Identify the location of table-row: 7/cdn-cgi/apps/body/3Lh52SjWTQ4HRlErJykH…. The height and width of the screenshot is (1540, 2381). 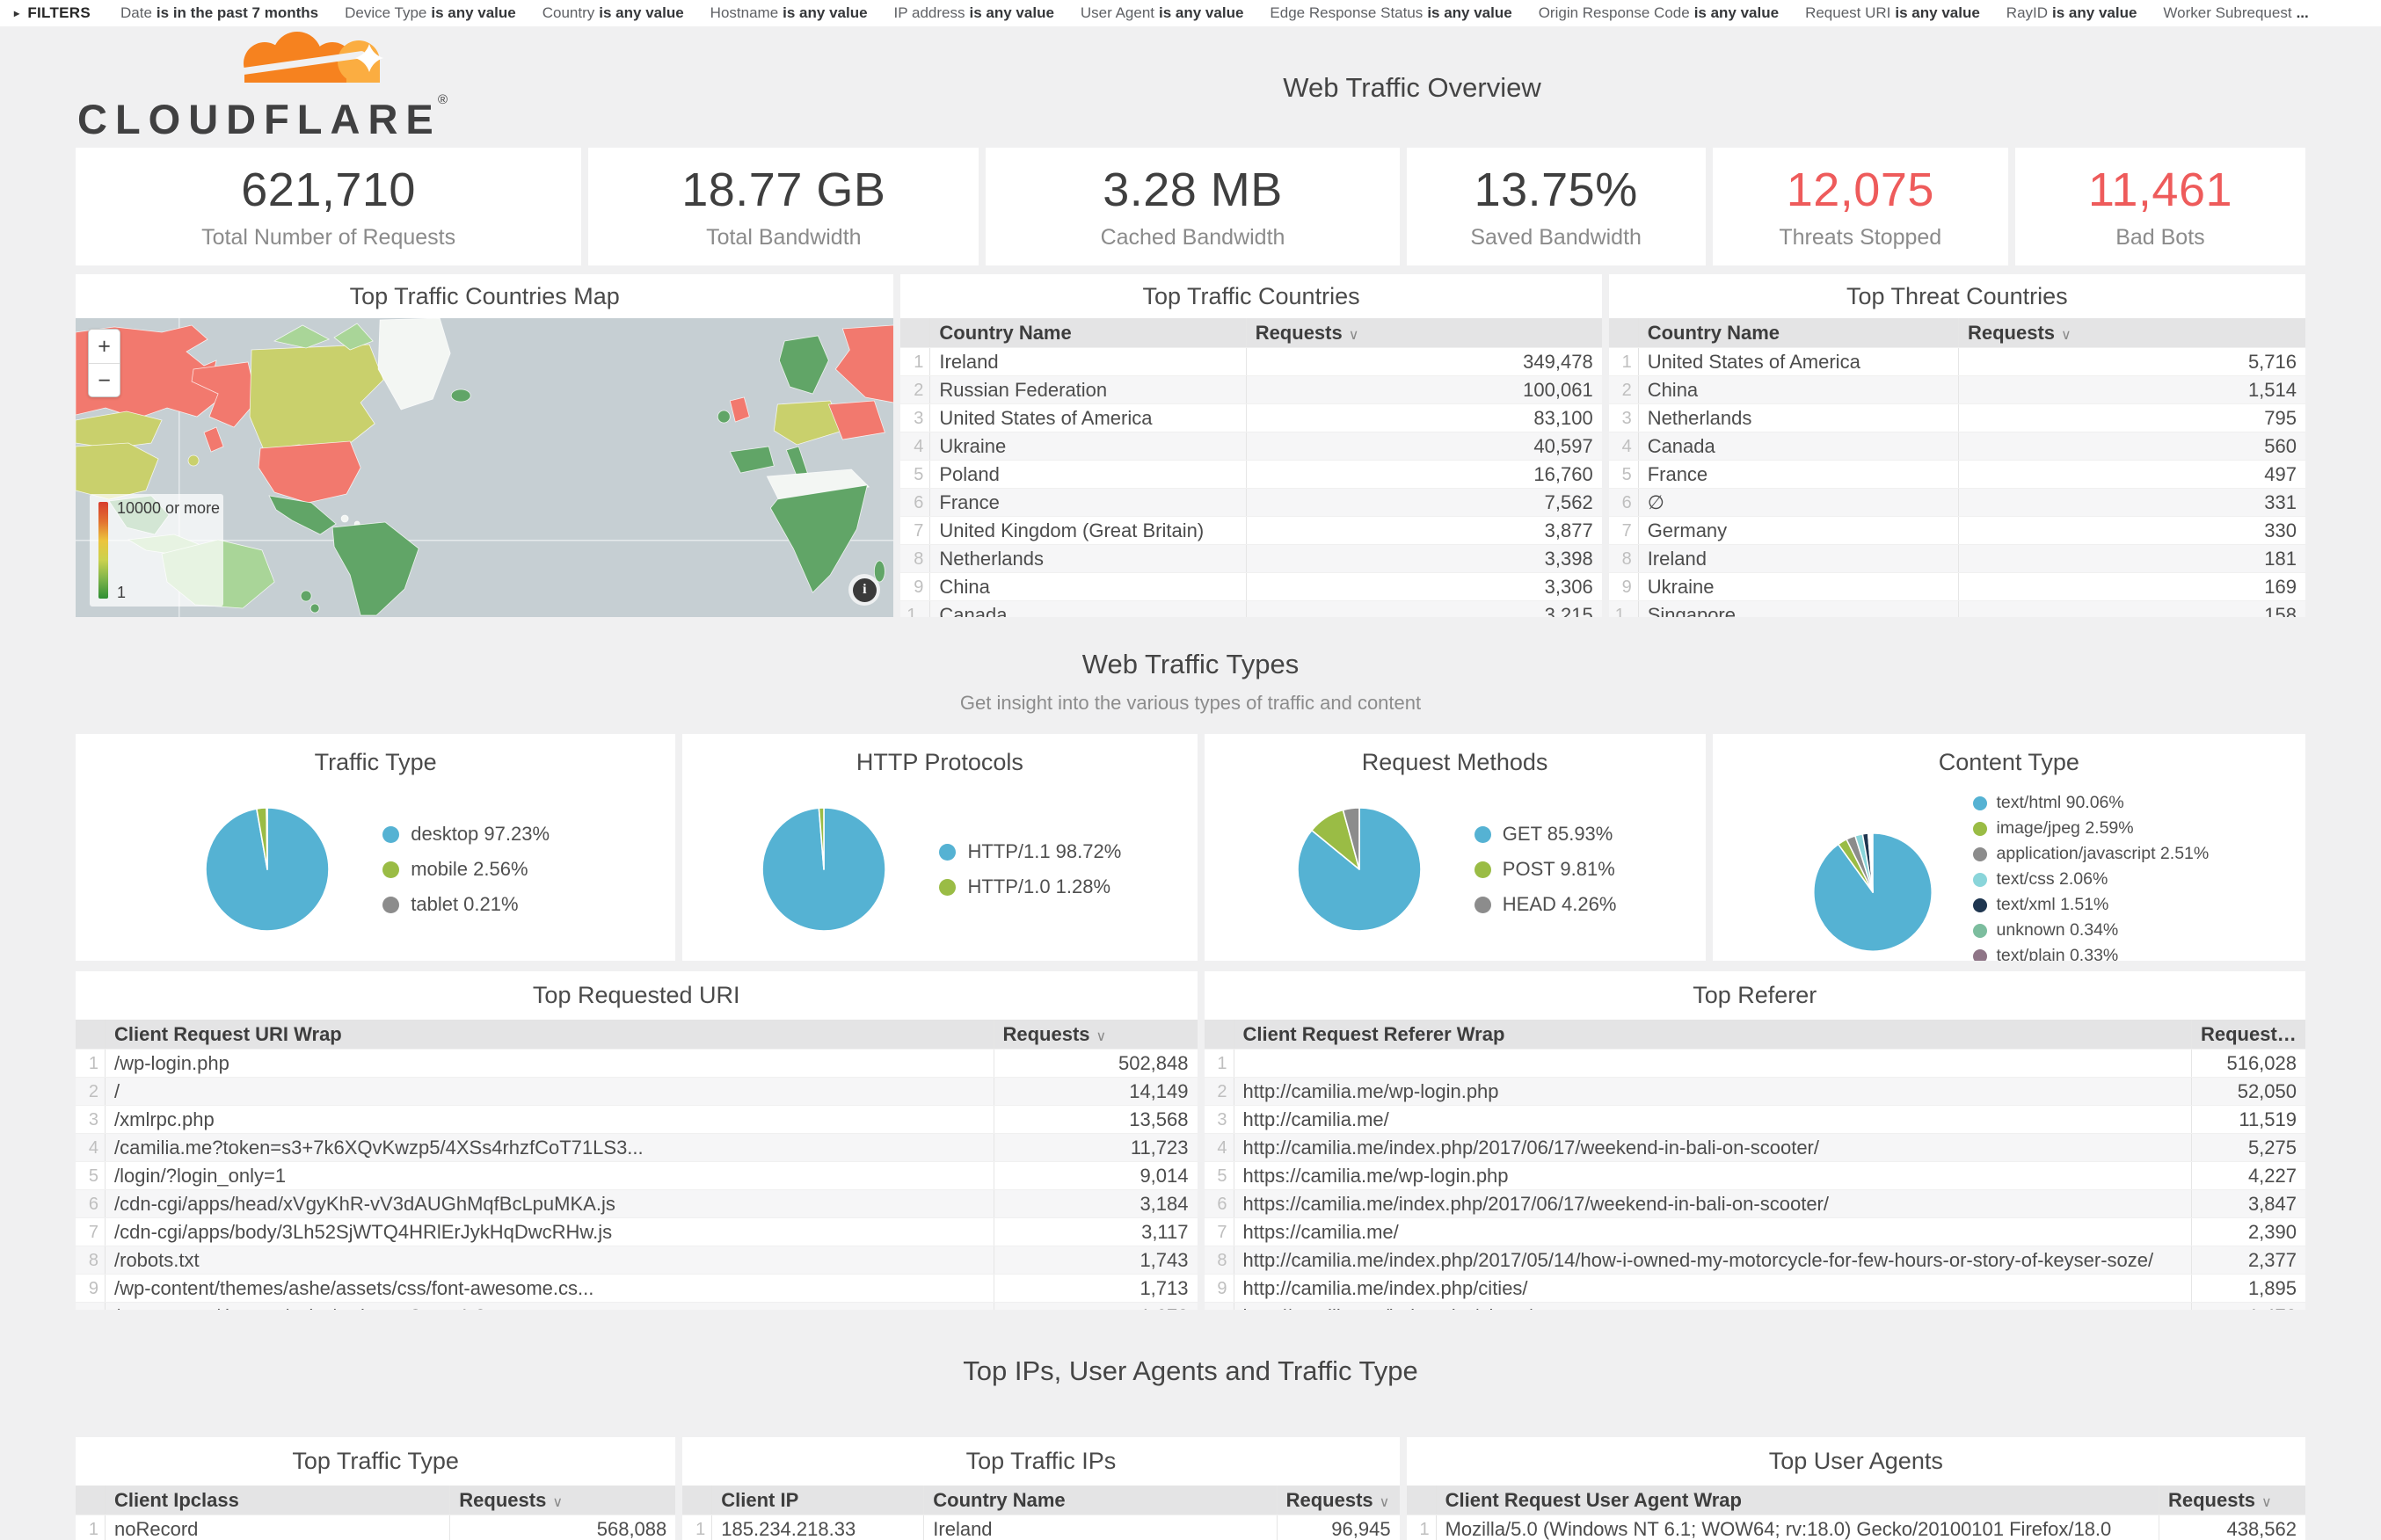
(637, 1231).